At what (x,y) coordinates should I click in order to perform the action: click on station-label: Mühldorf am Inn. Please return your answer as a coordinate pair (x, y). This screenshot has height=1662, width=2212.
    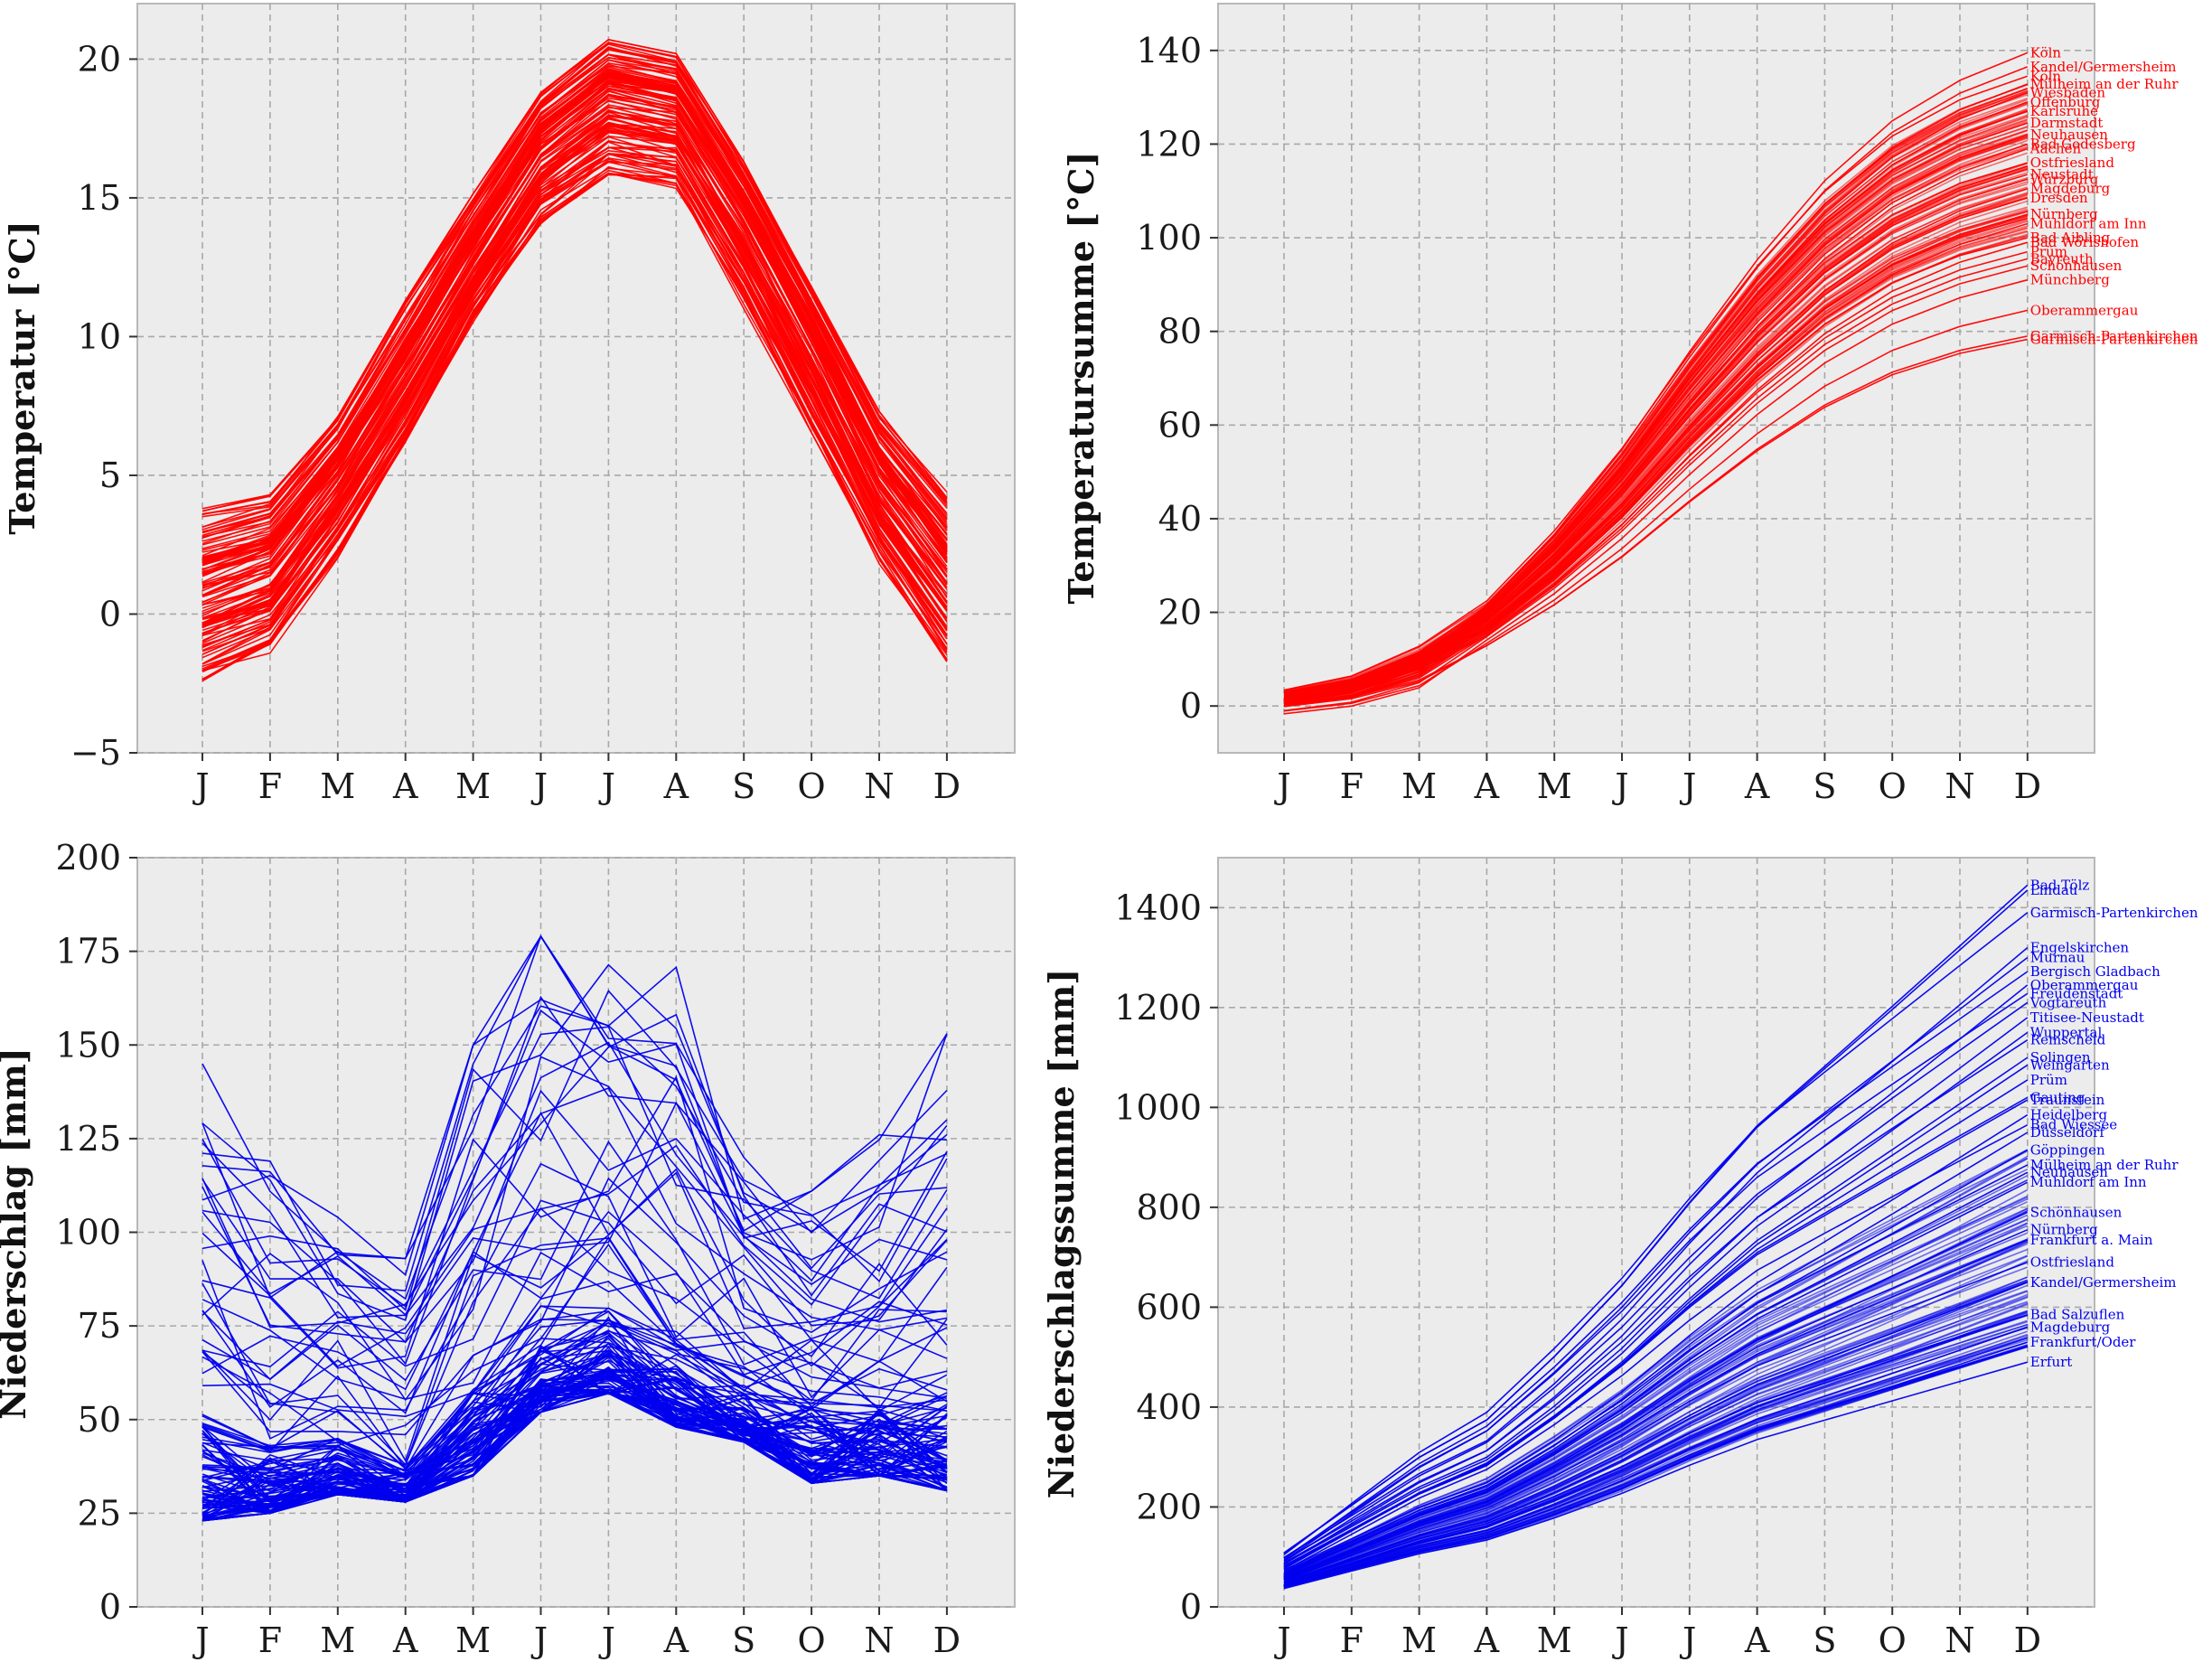
    Looking at the image, I should click on (2088, 224).